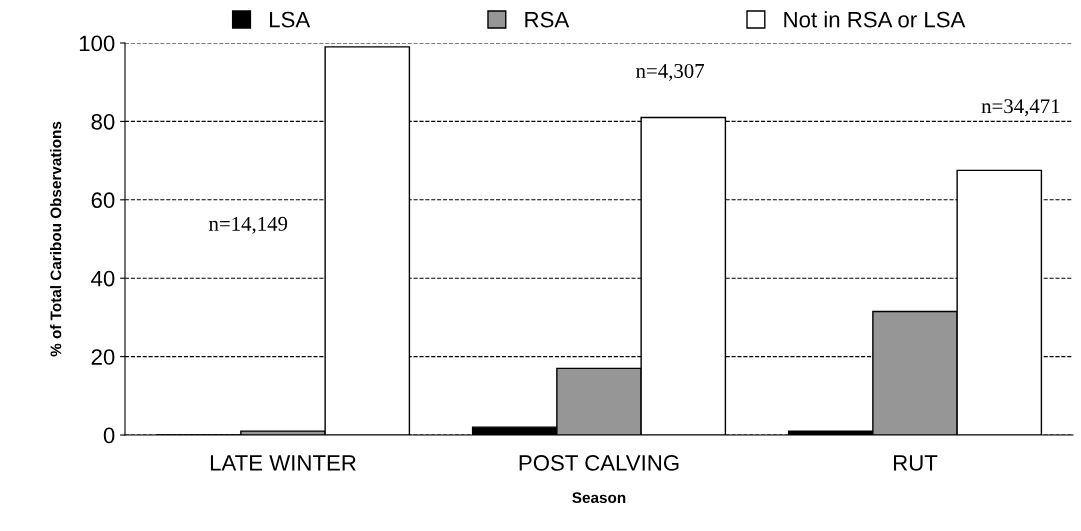 This screenshot has height=531, width=1081. Describe the element at coordinates (915, 463) in the screenshot. I see `x-tick-label: RUT` at that location.